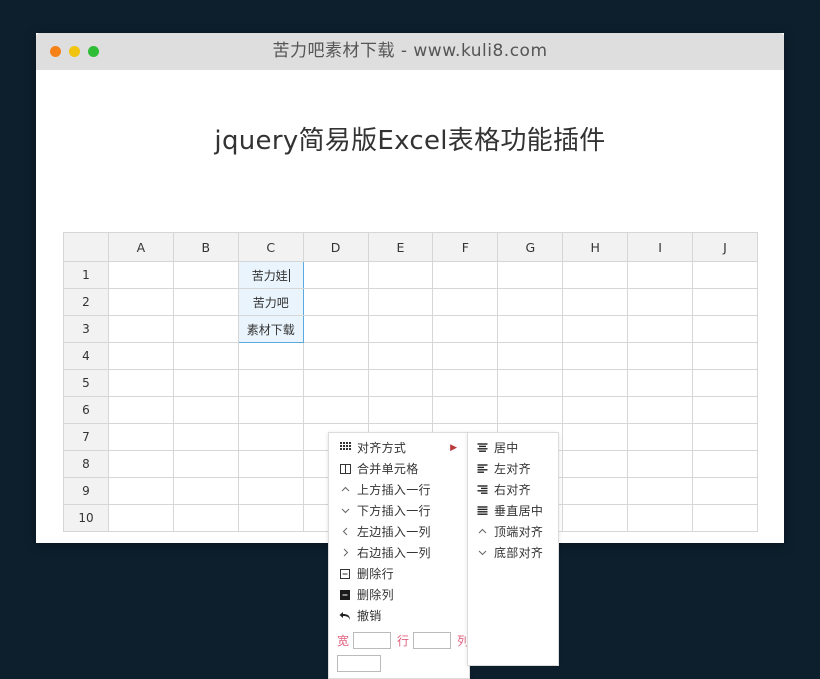 The width and height of the screenshot is (820, 679). Describe the element at coordinates (660, 518) in the screenshot. I see `cell-i10` at that location.